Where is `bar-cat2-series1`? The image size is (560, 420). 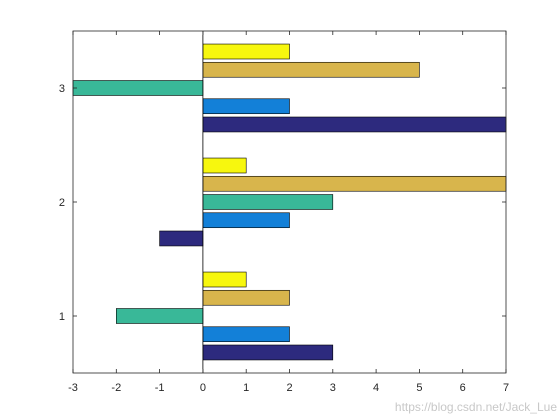 bar-cat2-series1 is located at coordinates (181, 238).